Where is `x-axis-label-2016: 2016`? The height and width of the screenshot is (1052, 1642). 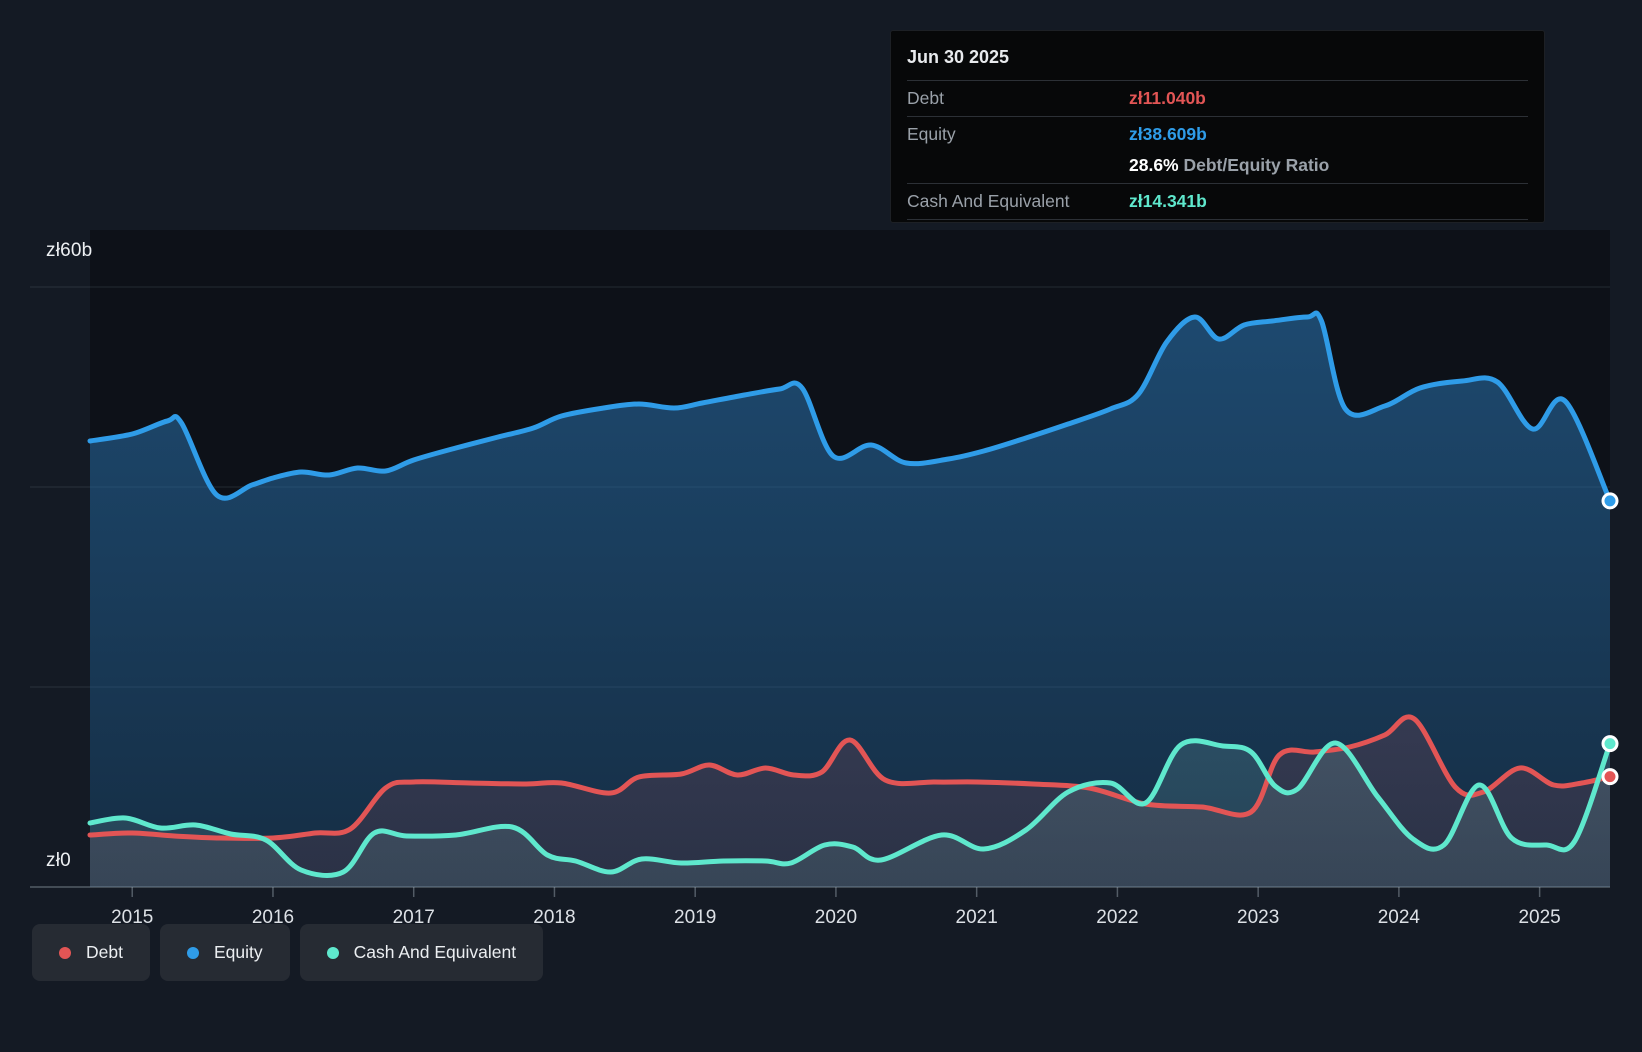 x-axis-label-2016: 2016 is located at coordinates (273, 917).